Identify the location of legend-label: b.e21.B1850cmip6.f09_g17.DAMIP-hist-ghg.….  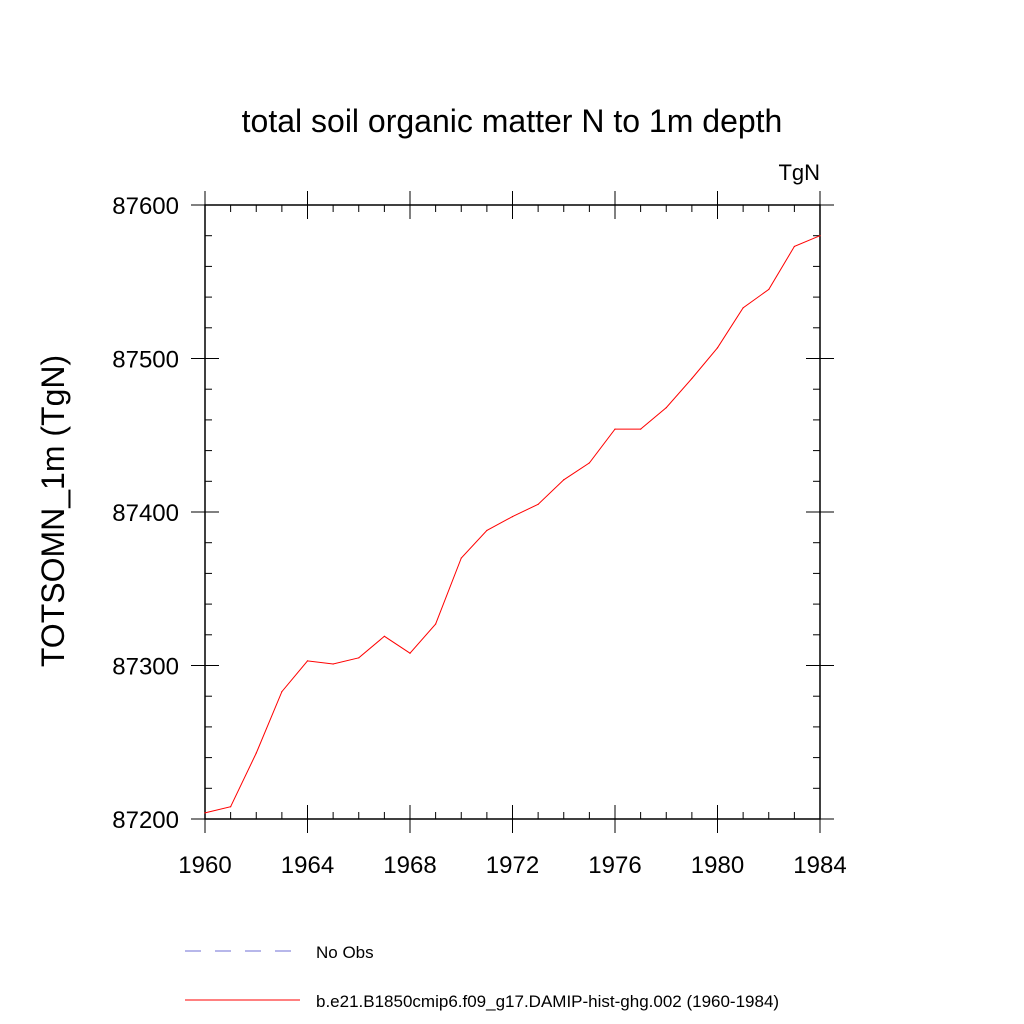
(547, 1001).